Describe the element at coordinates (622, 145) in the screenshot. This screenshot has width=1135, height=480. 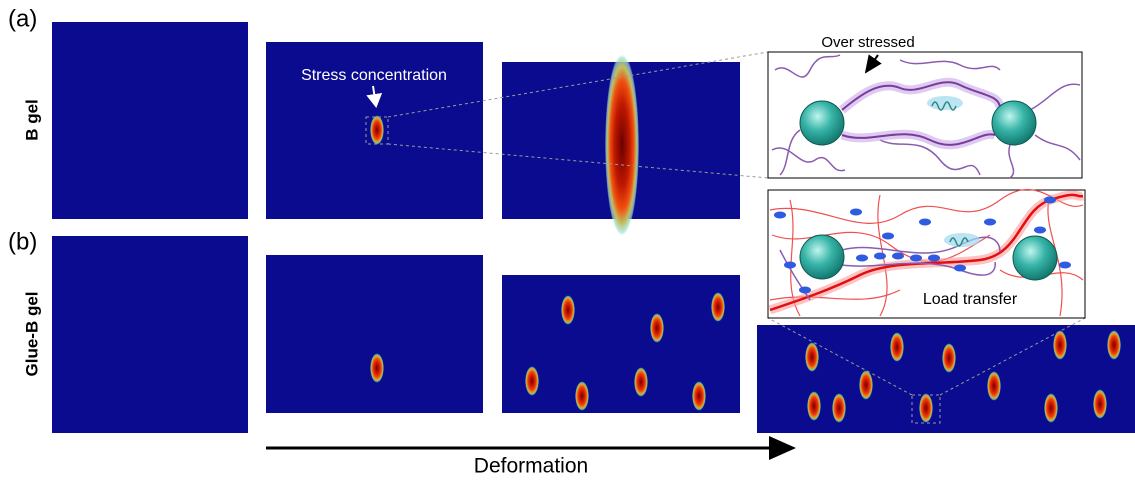
I see `large-stress-spot` at that location.